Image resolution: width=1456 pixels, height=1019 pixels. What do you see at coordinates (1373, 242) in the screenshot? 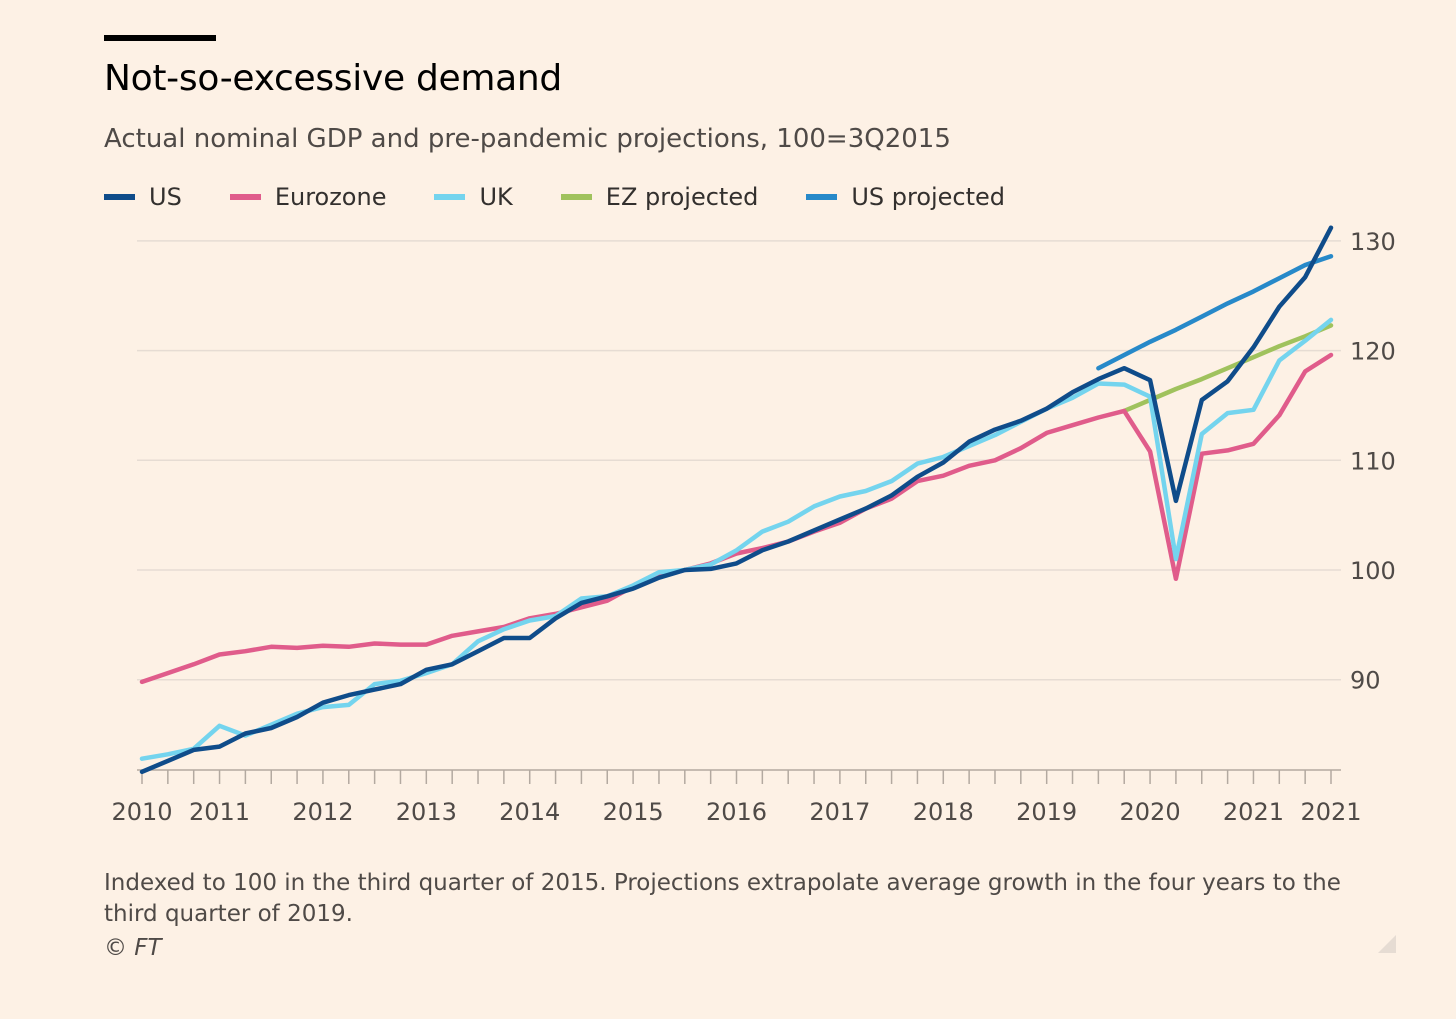
I see `y-tick-label-130: 130` at bounding box center [1373, 242].